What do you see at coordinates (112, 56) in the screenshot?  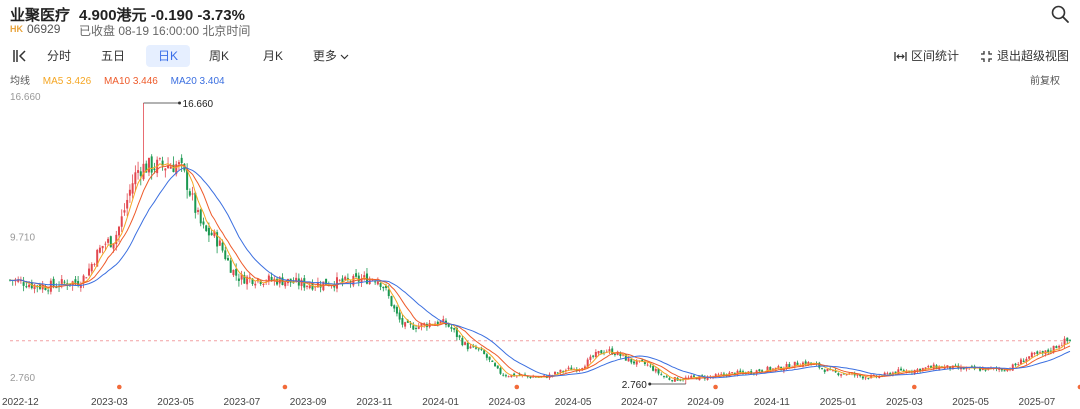 I see `tab-five-day: 五日` at bounding box center [112, 56].